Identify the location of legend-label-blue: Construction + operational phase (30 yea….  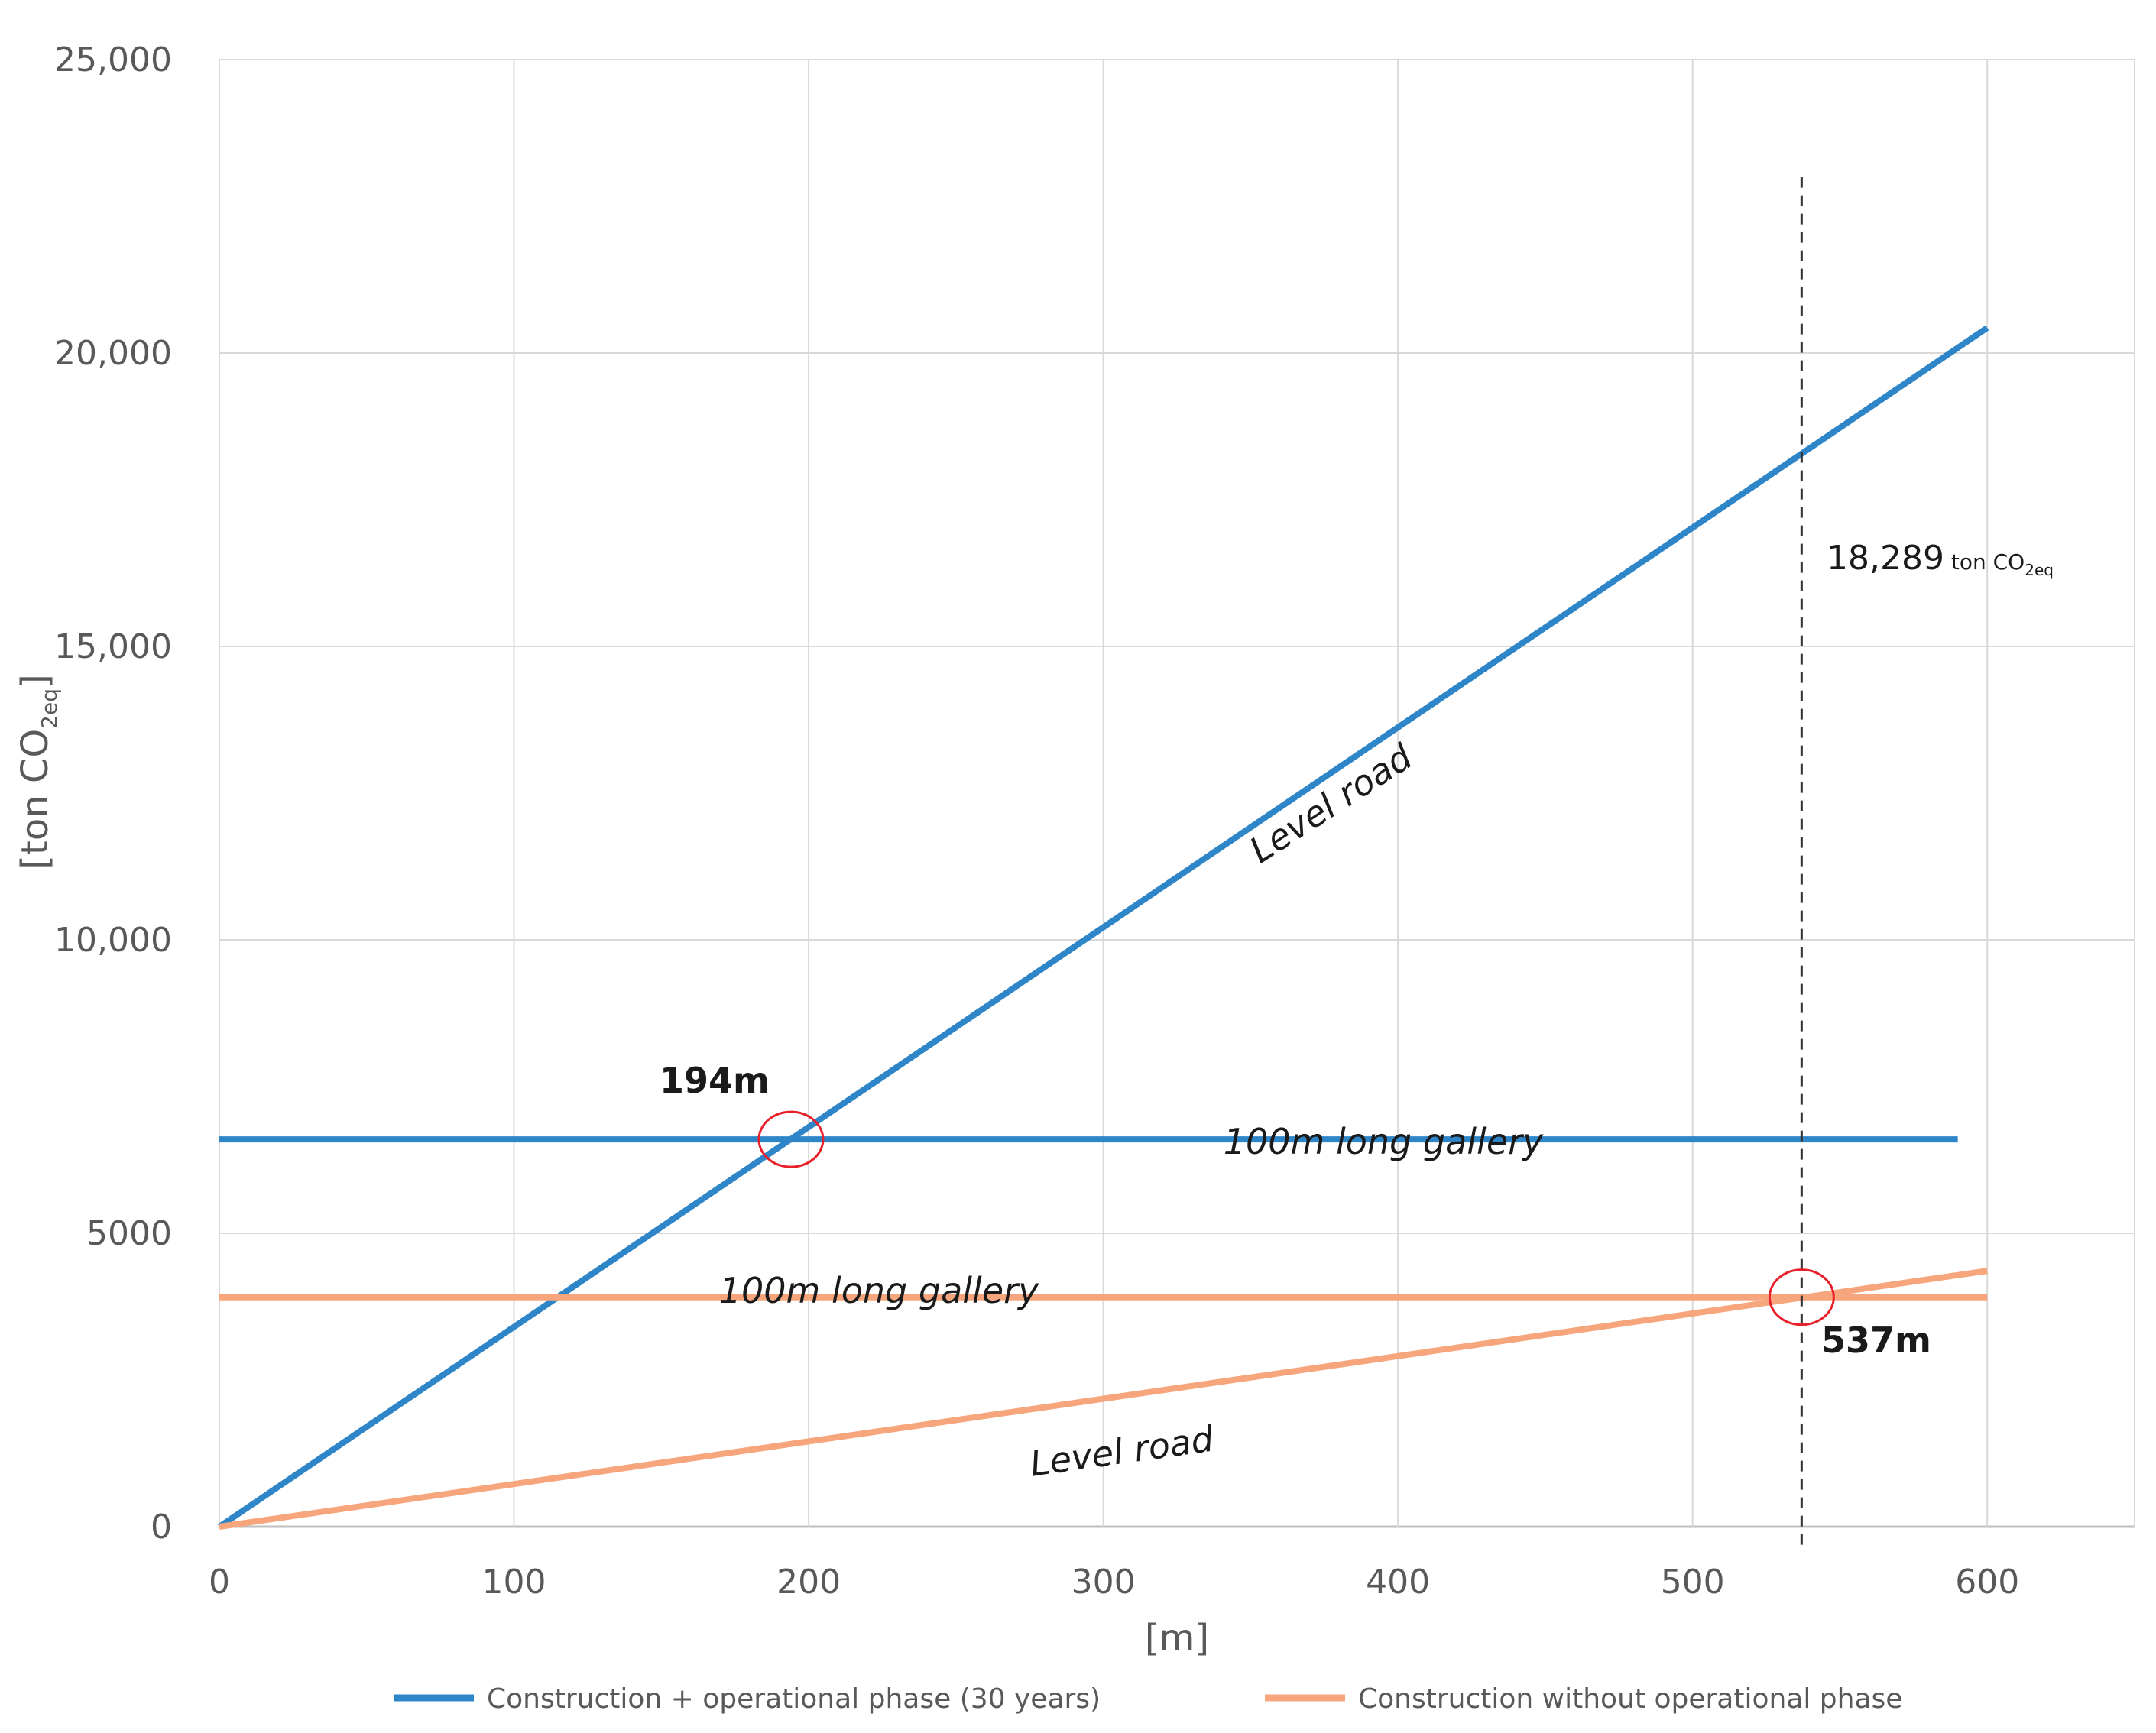
(794, 1699).